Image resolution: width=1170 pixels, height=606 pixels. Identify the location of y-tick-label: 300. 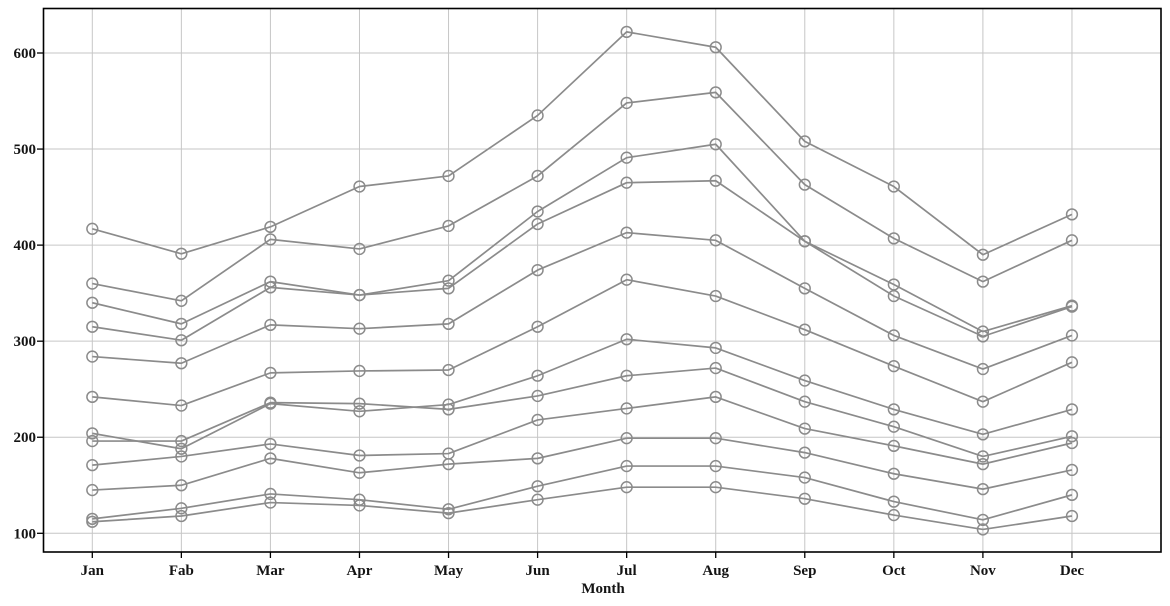
(25, 342).